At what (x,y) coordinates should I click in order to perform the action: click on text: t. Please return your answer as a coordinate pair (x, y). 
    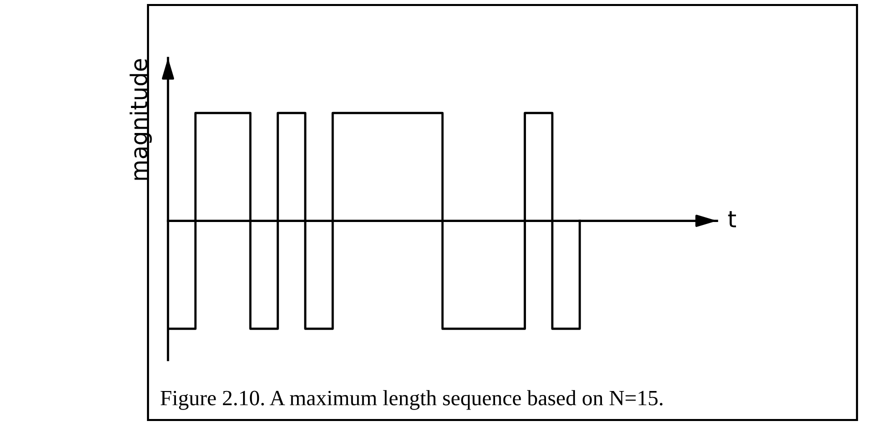
    Looking at the image, I should click on (732, 219).